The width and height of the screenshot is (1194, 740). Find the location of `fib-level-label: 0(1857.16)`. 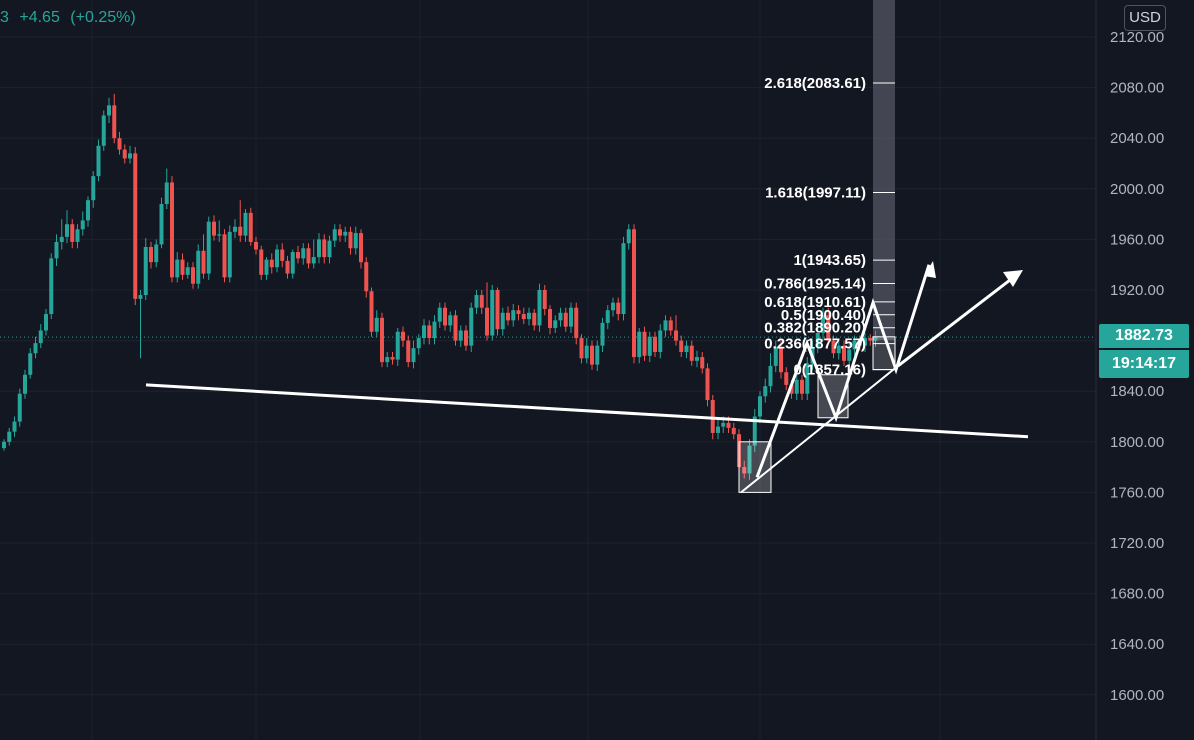

fib-level-label: 0(1857.16) is located at coordinates (829, 369).